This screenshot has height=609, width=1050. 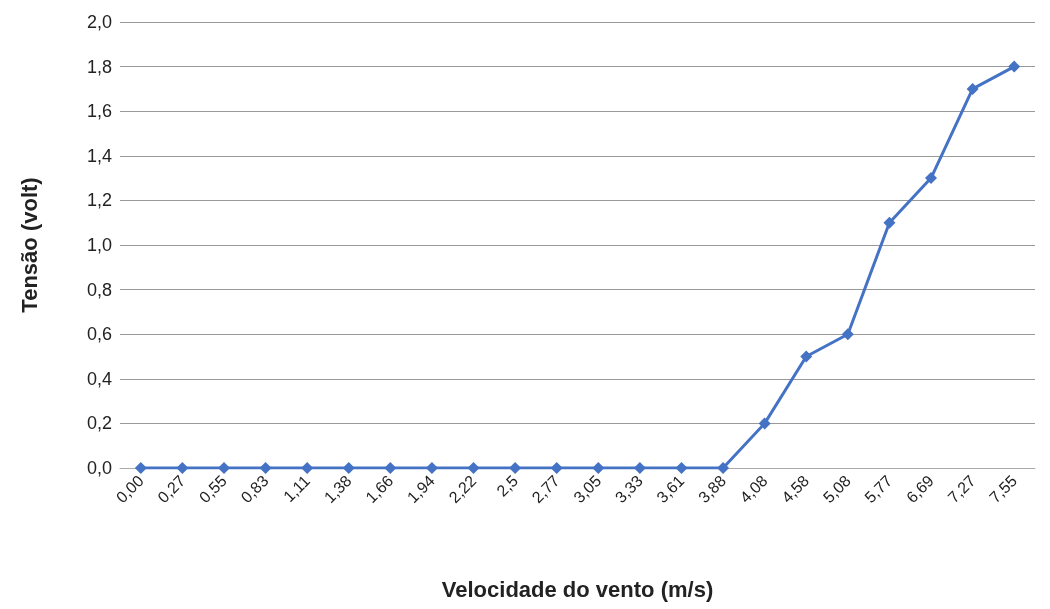 What do you see at coordinates (213, 489) in the screenshot?
I see `x-tick-label: 0,55` at bounding box center [213, 489].